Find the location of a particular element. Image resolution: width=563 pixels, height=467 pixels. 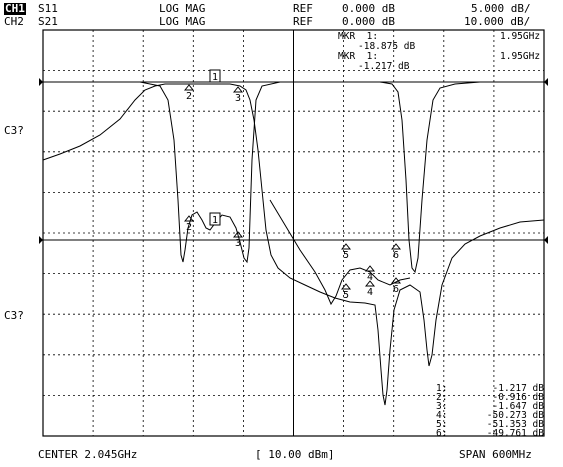

ch2-parameter: S21 is located at coordinates (48, 21).